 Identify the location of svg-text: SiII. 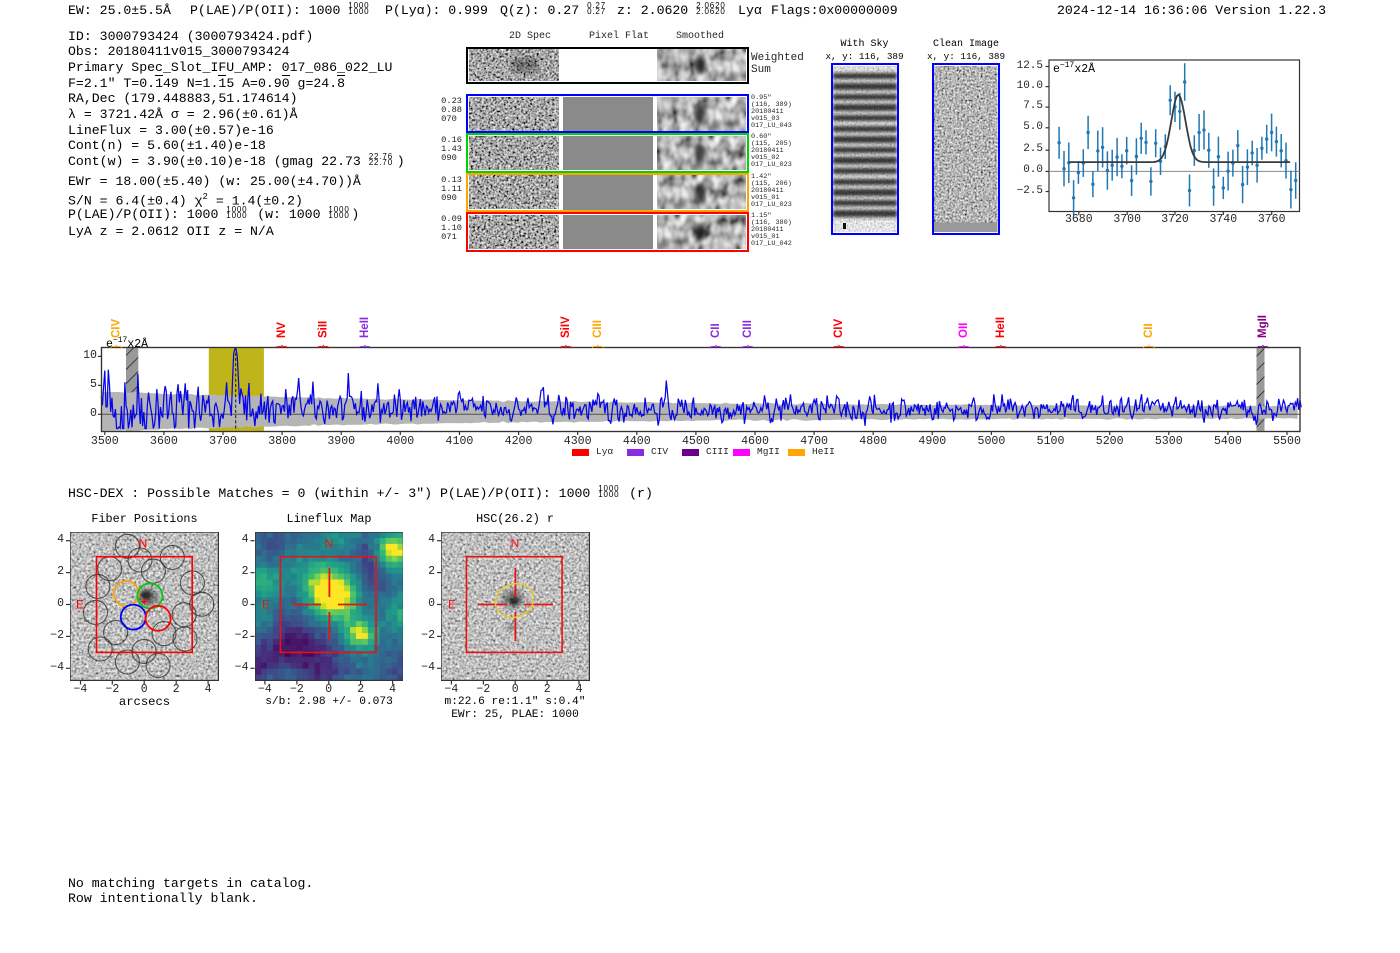
(323, 329).